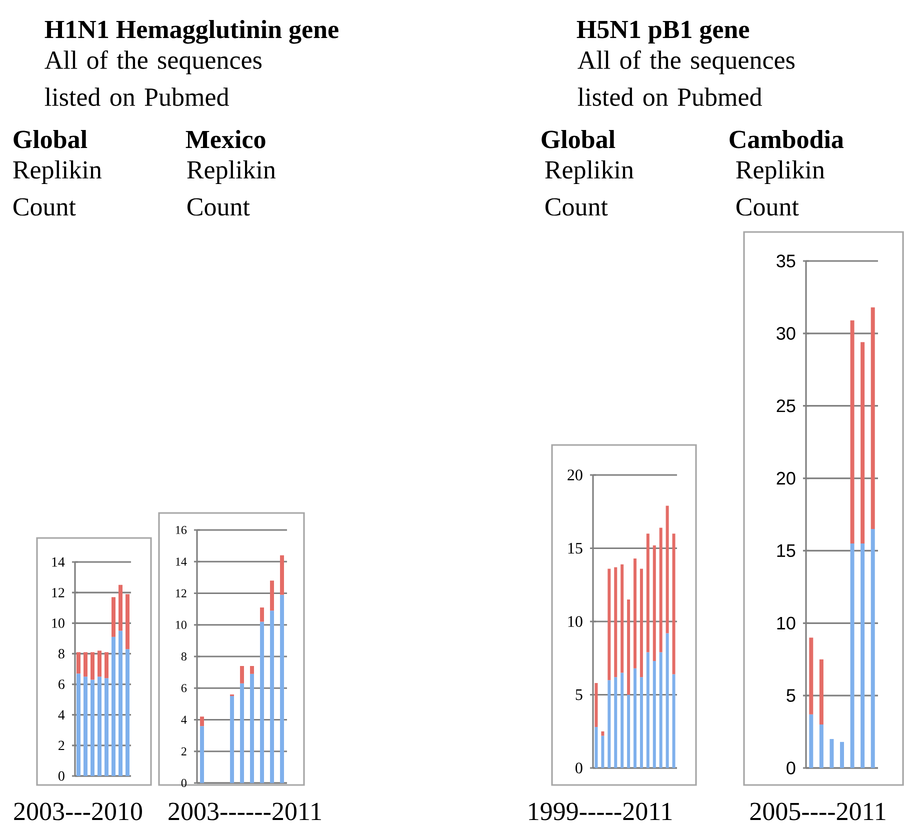  What do you see at coordinates (181, 530) in the screenshot?
I see `y-tick-label: 16` at bounding box center [181, 530].